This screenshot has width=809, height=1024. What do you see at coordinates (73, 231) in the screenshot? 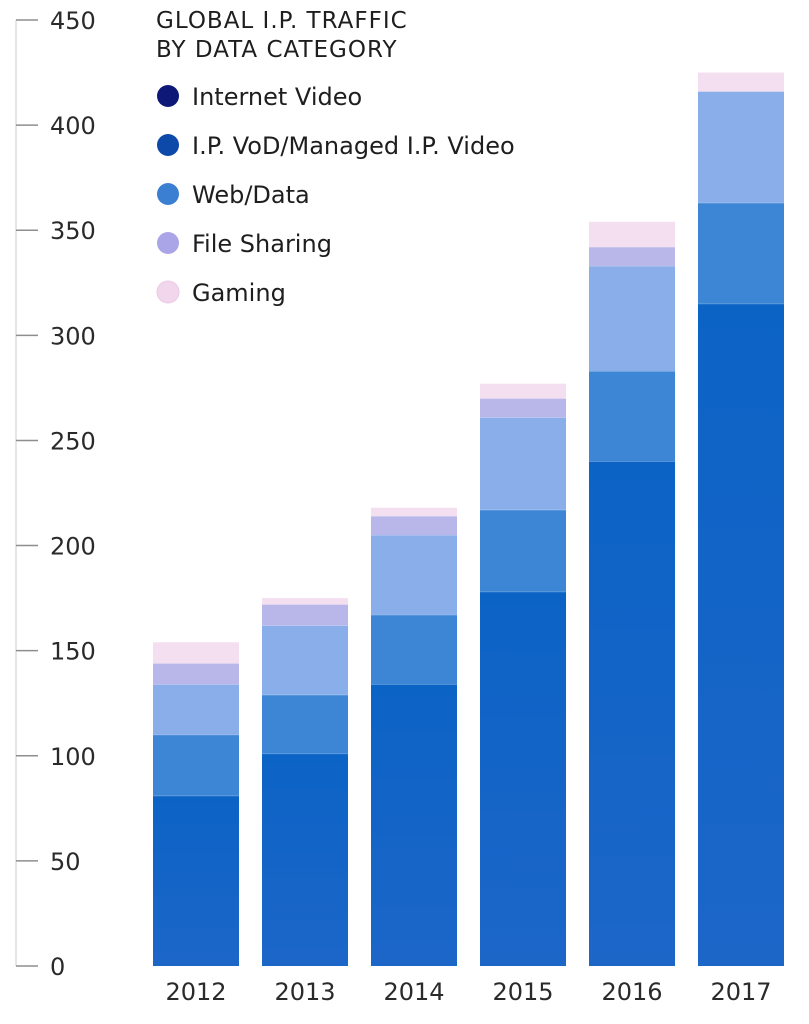
I see `y-tick-label: 350` at bounding box center [73, 231].